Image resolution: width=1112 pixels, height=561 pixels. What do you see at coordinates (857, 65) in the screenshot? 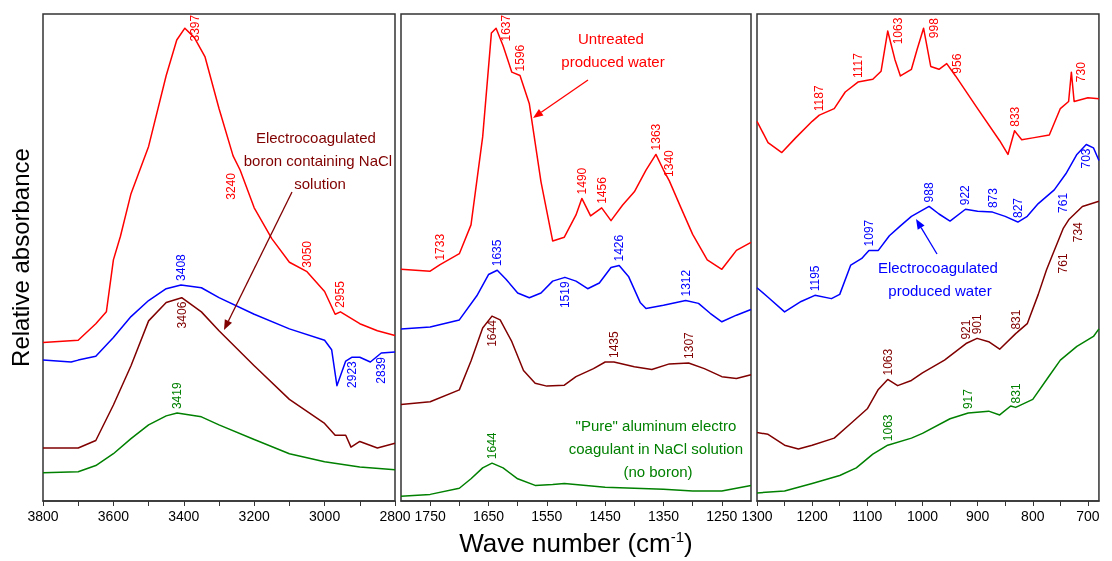
I see `annotation: 1117` at bounding box center [857, 65].